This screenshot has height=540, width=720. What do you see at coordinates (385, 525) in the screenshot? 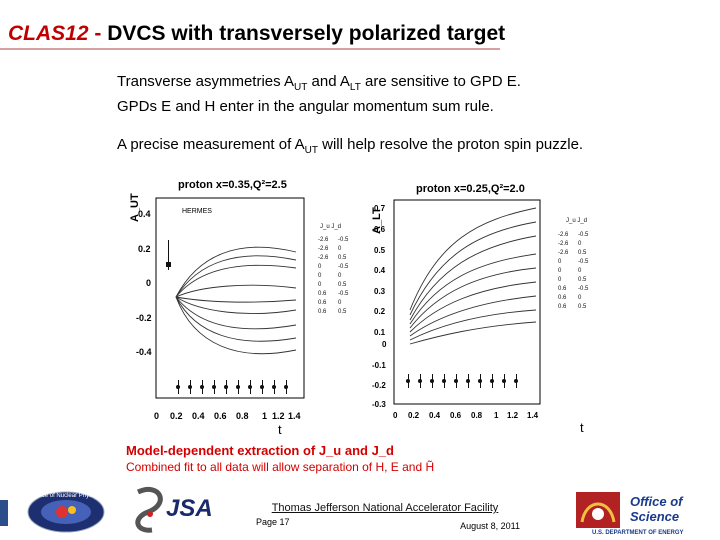
I see `footer-row: Page 17 August 8, 2011` at bounding box center [385, 525].